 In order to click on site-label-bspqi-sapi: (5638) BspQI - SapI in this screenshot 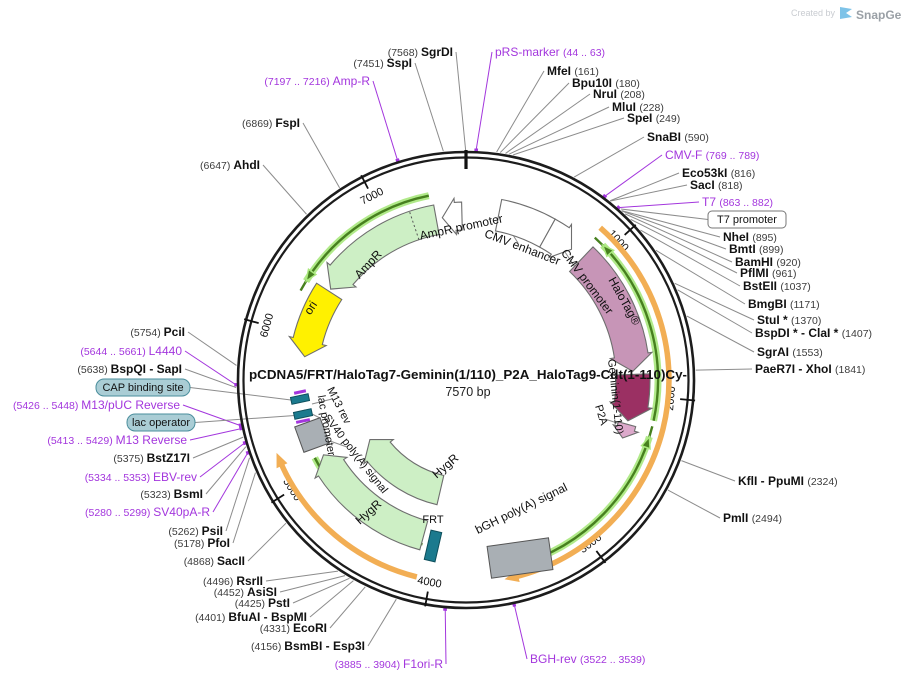, I will do `click(129, 369)`.